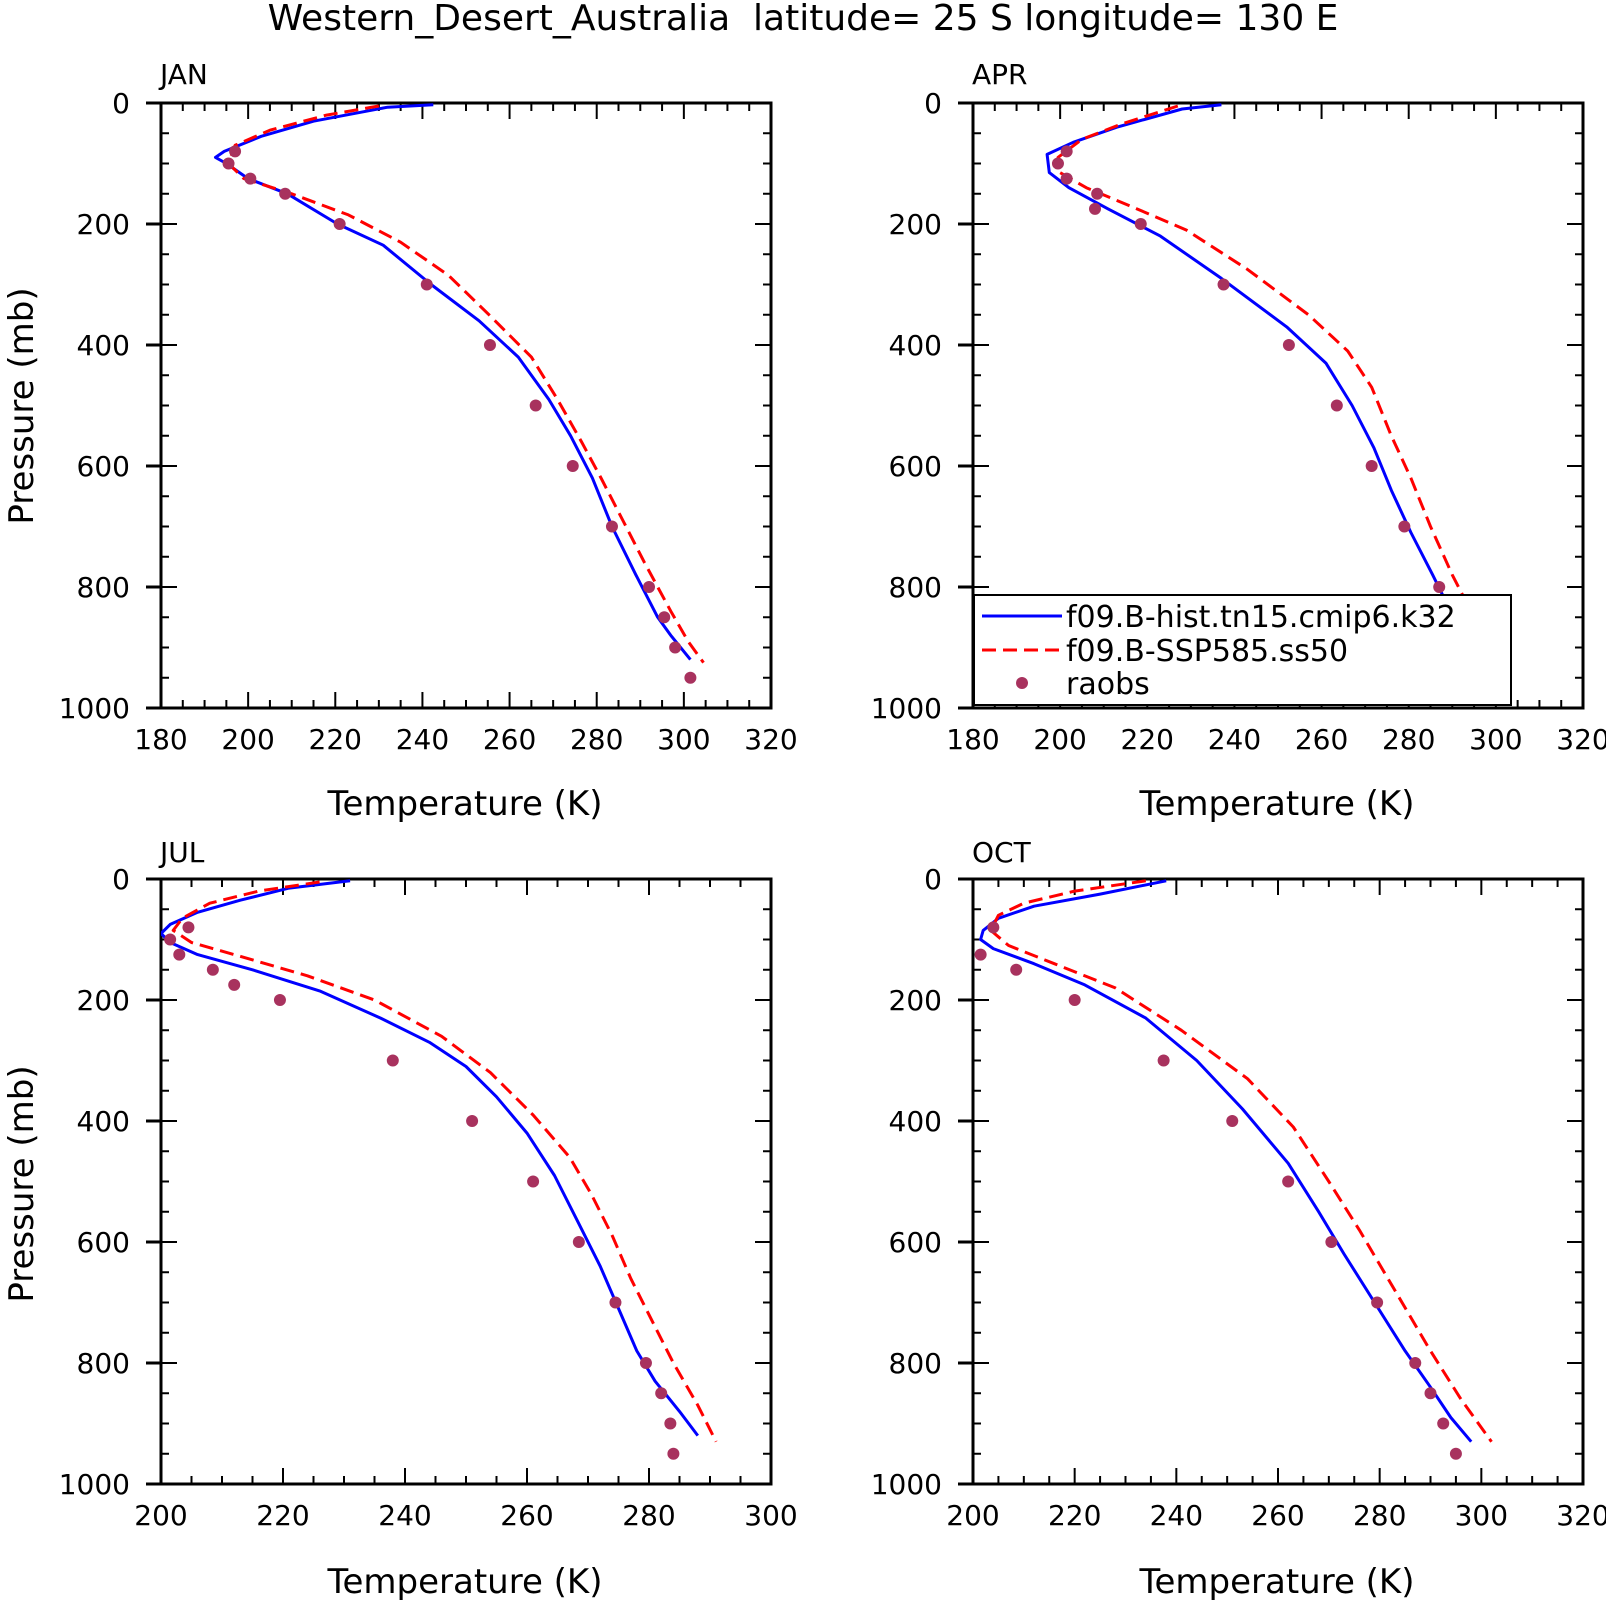 The image size is (1606, 1600). Describe the element at coordinates (1242, 650) in the screenshot. I see `legend-box` at that location.